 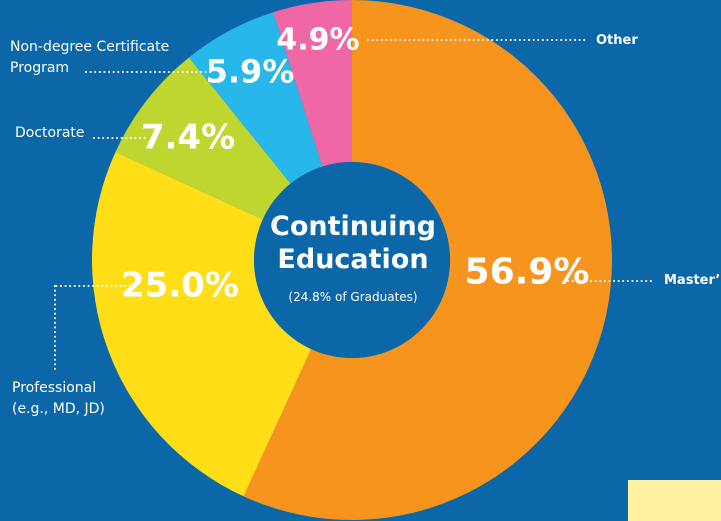 What do you see at coordinates (250, 71) in the screenshot?
I see `data-label: 5.9%` at bounding box center [250, 71].